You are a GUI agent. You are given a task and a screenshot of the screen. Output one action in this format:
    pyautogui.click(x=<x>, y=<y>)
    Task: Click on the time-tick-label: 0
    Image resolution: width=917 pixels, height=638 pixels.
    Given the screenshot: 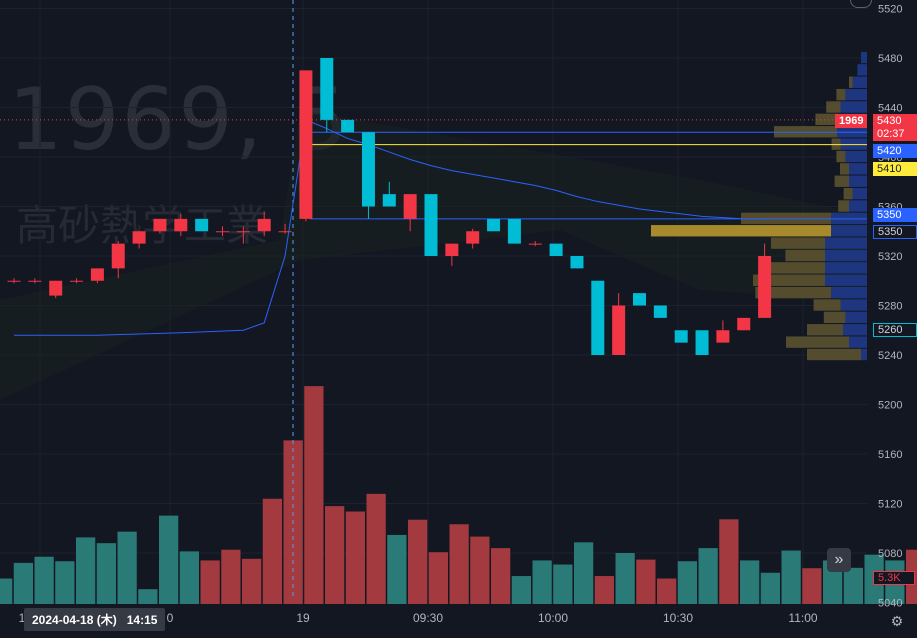 What is the action you would take?
    pyautogui.click(x=170, y=618)
    